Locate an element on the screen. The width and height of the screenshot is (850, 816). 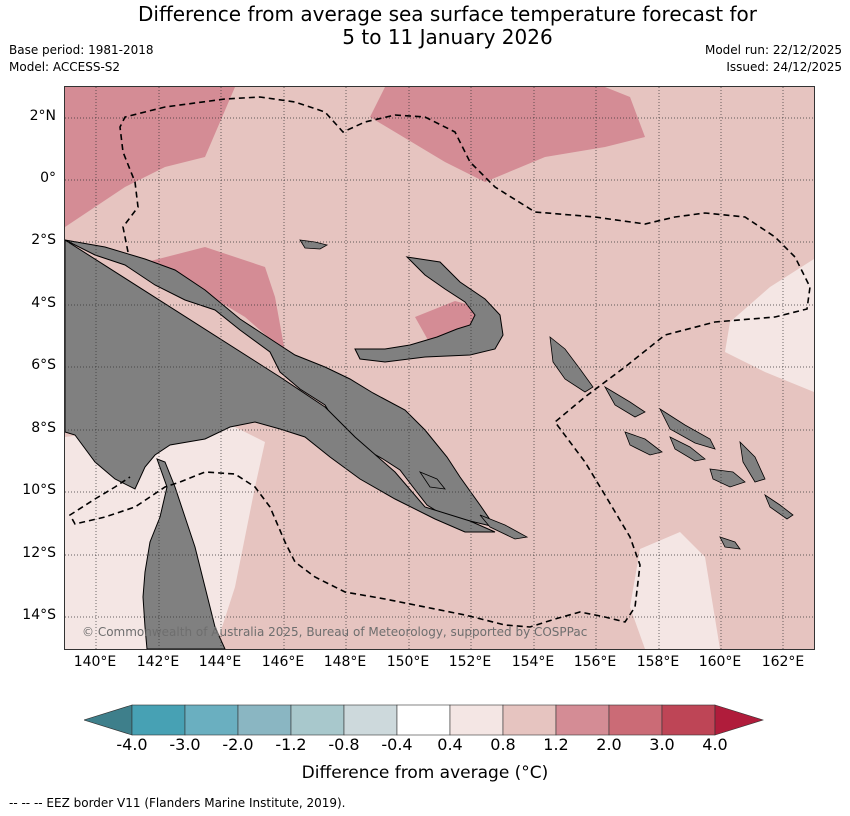
meta-right: Model run: 22/12/2025 Issued: 24/12/2025 is located at coordinates (773, 59).